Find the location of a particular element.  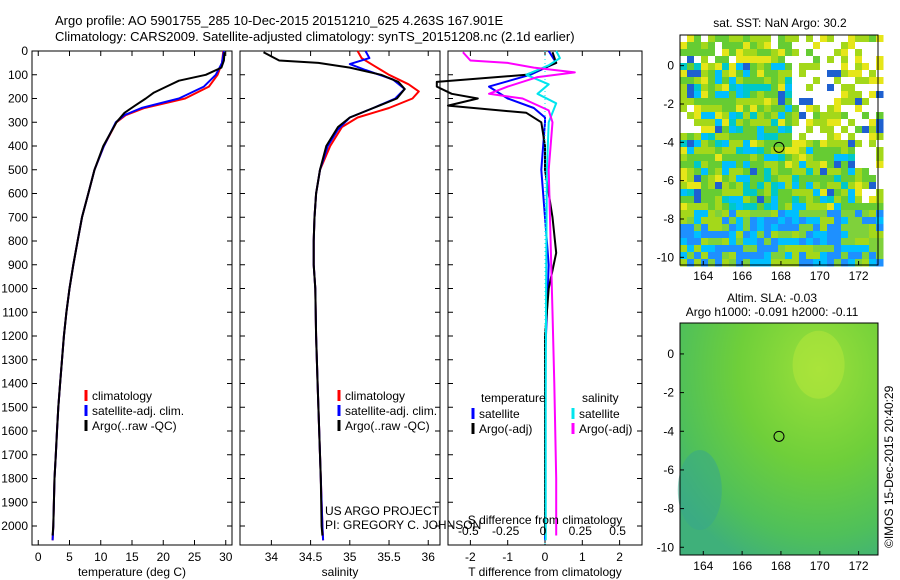

s-tick-label: 0 is located at coordinates (543, 531).